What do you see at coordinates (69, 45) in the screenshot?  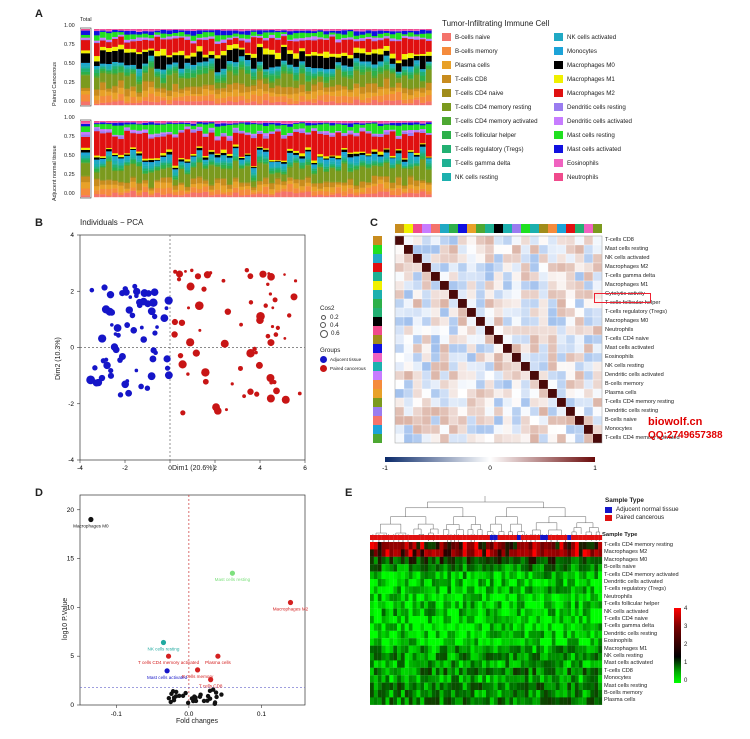 I see `ytick-label: 0.75` at bounding box center [69, 45].